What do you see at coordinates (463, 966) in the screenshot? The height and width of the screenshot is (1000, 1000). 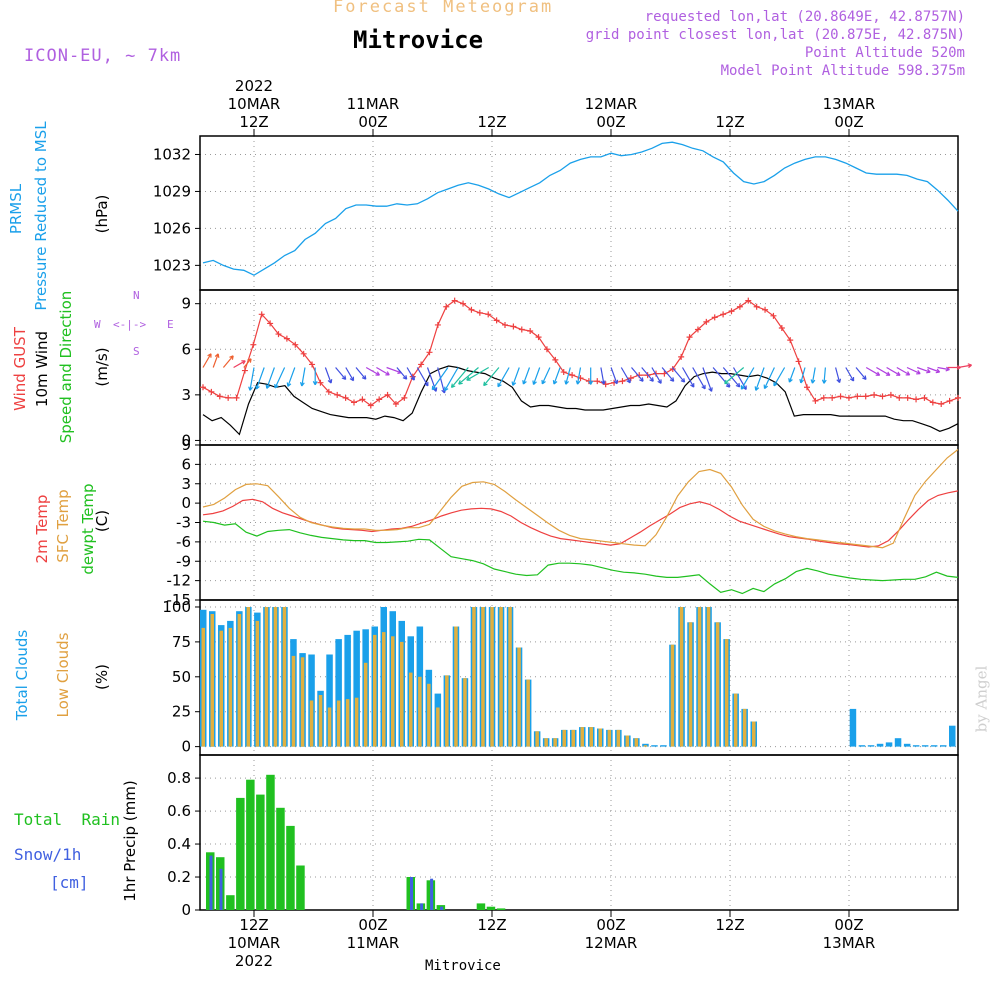 I see `footer-station: Mitrovice` at bounding box center [463, 966].